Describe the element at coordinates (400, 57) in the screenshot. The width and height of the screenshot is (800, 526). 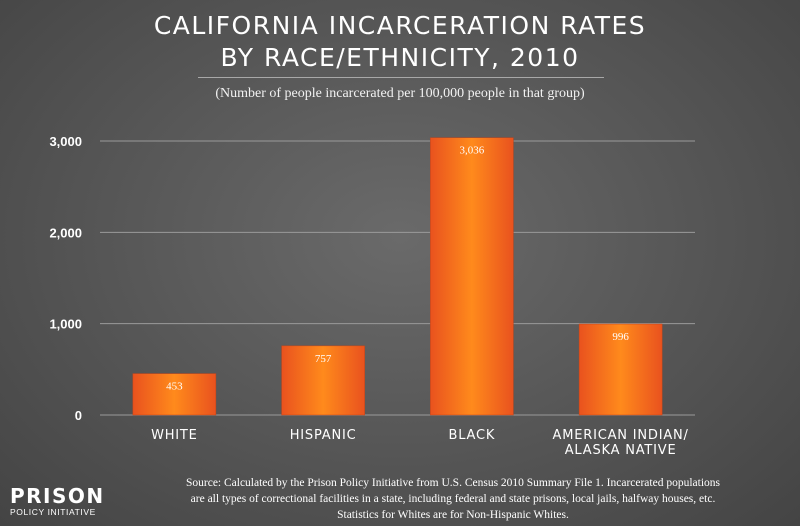
I see `chart-title-line-2: BY RACE/ETHNICITY, 2010` at that location.